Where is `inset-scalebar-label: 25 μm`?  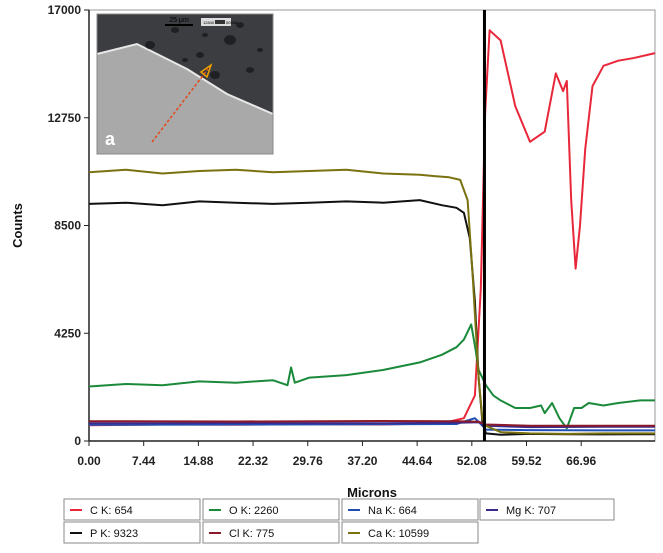 inset-scalebar-label: 25 μm is located at coordinates (179, 20).